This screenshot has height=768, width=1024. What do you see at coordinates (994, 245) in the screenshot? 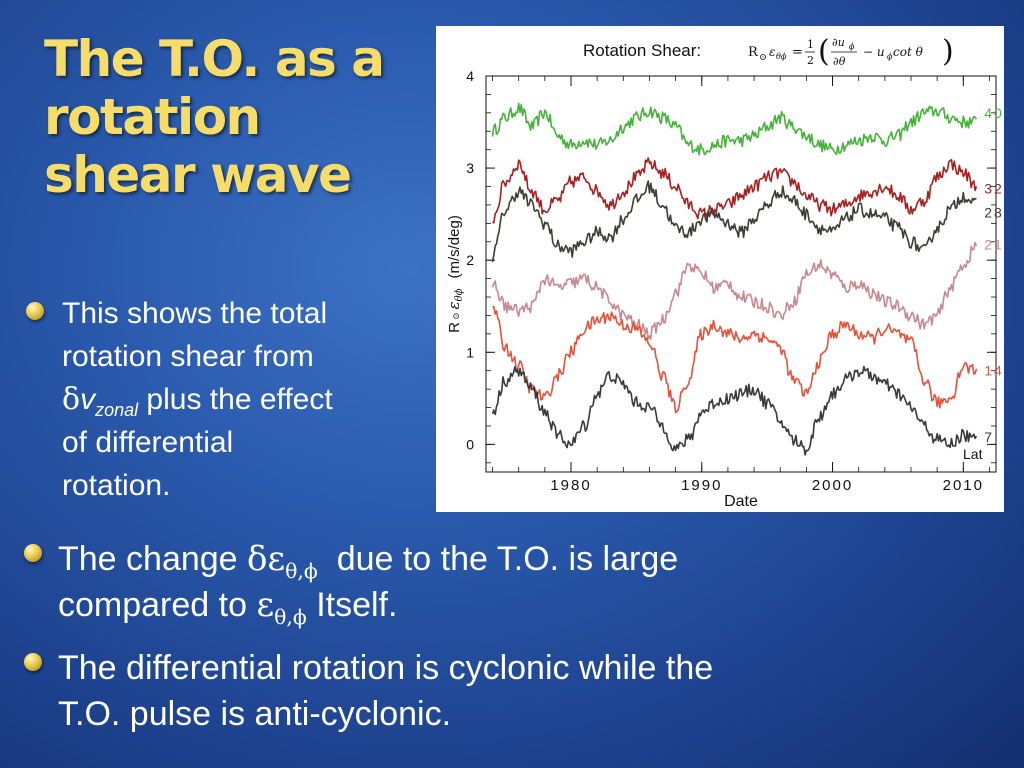
I see `series-label-21: 21` at bounding box center [994, 245].